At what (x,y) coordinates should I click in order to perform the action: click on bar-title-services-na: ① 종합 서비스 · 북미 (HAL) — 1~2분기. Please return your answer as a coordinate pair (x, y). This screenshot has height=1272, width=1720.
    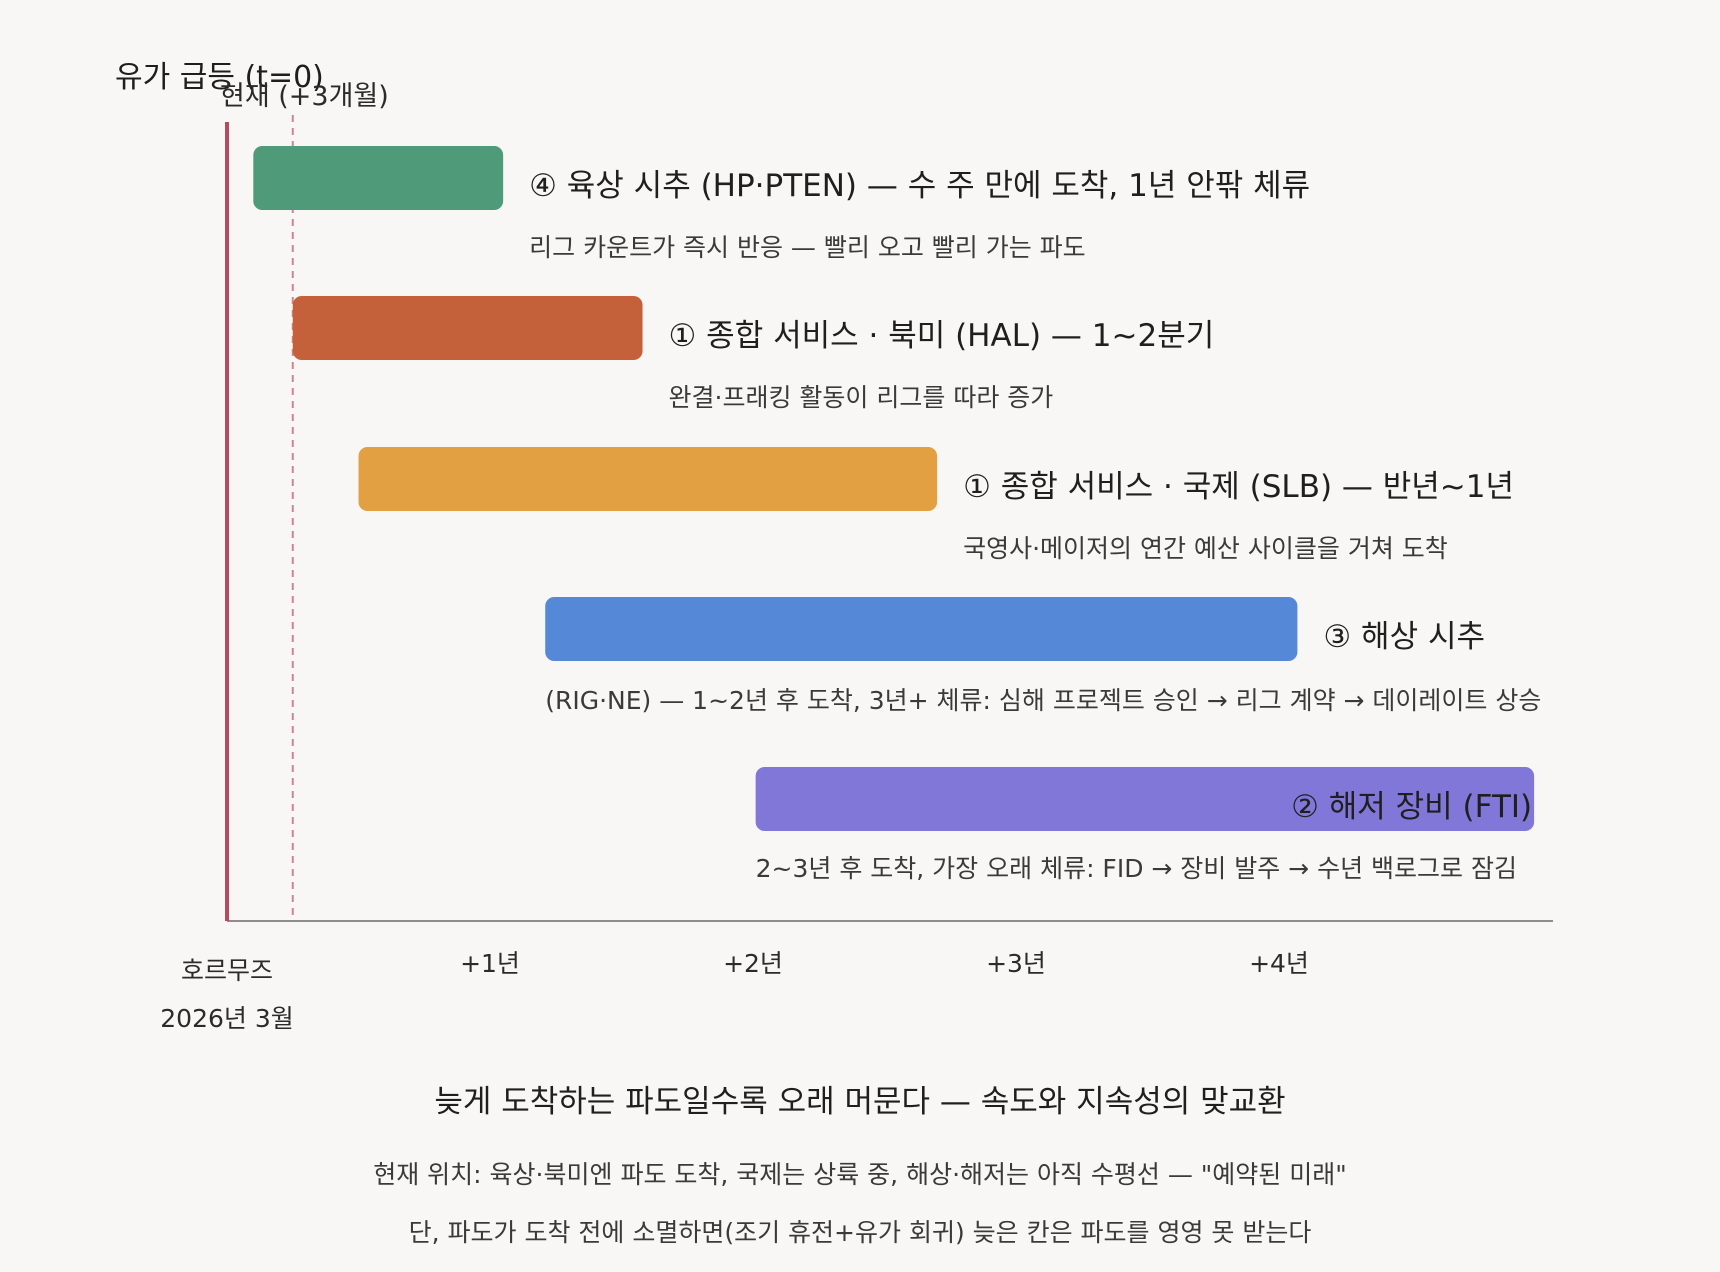
    Looking at the image, I should click on (941, 336).